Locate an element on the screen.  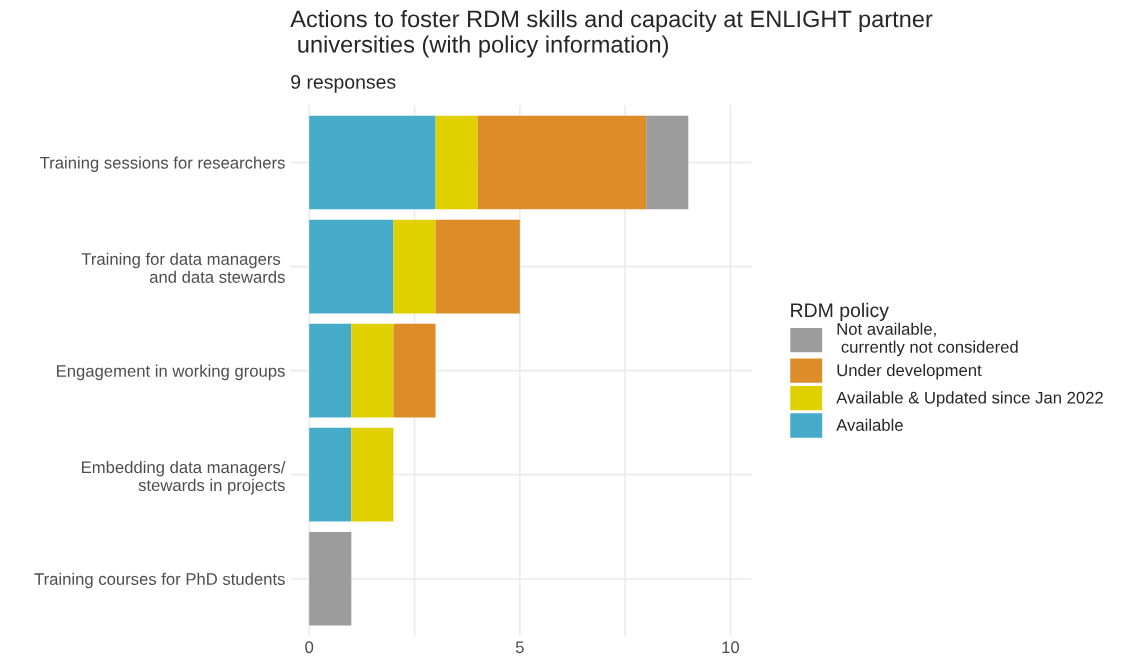
legend-title: RDM policy is located at coordinates (840, 311).